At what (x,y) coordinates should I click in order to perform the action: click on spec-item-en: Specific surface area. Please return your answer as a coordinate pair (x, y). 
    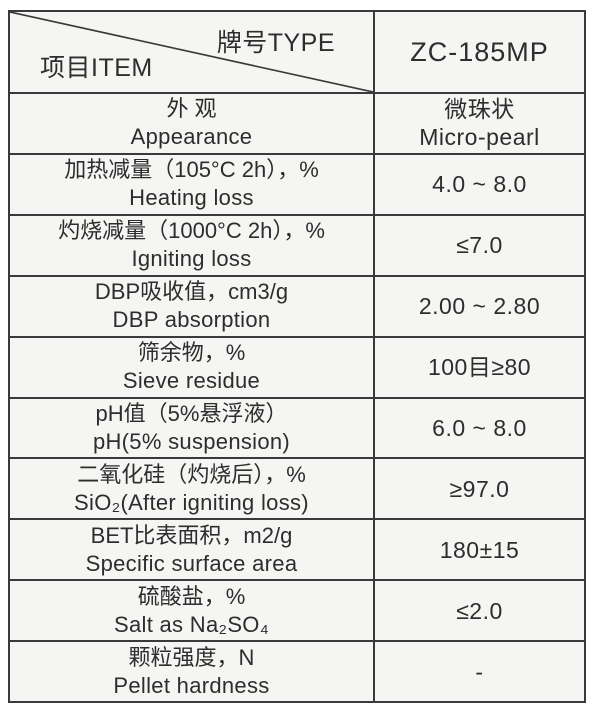
    Looking at the image, I should click on (191, 563).